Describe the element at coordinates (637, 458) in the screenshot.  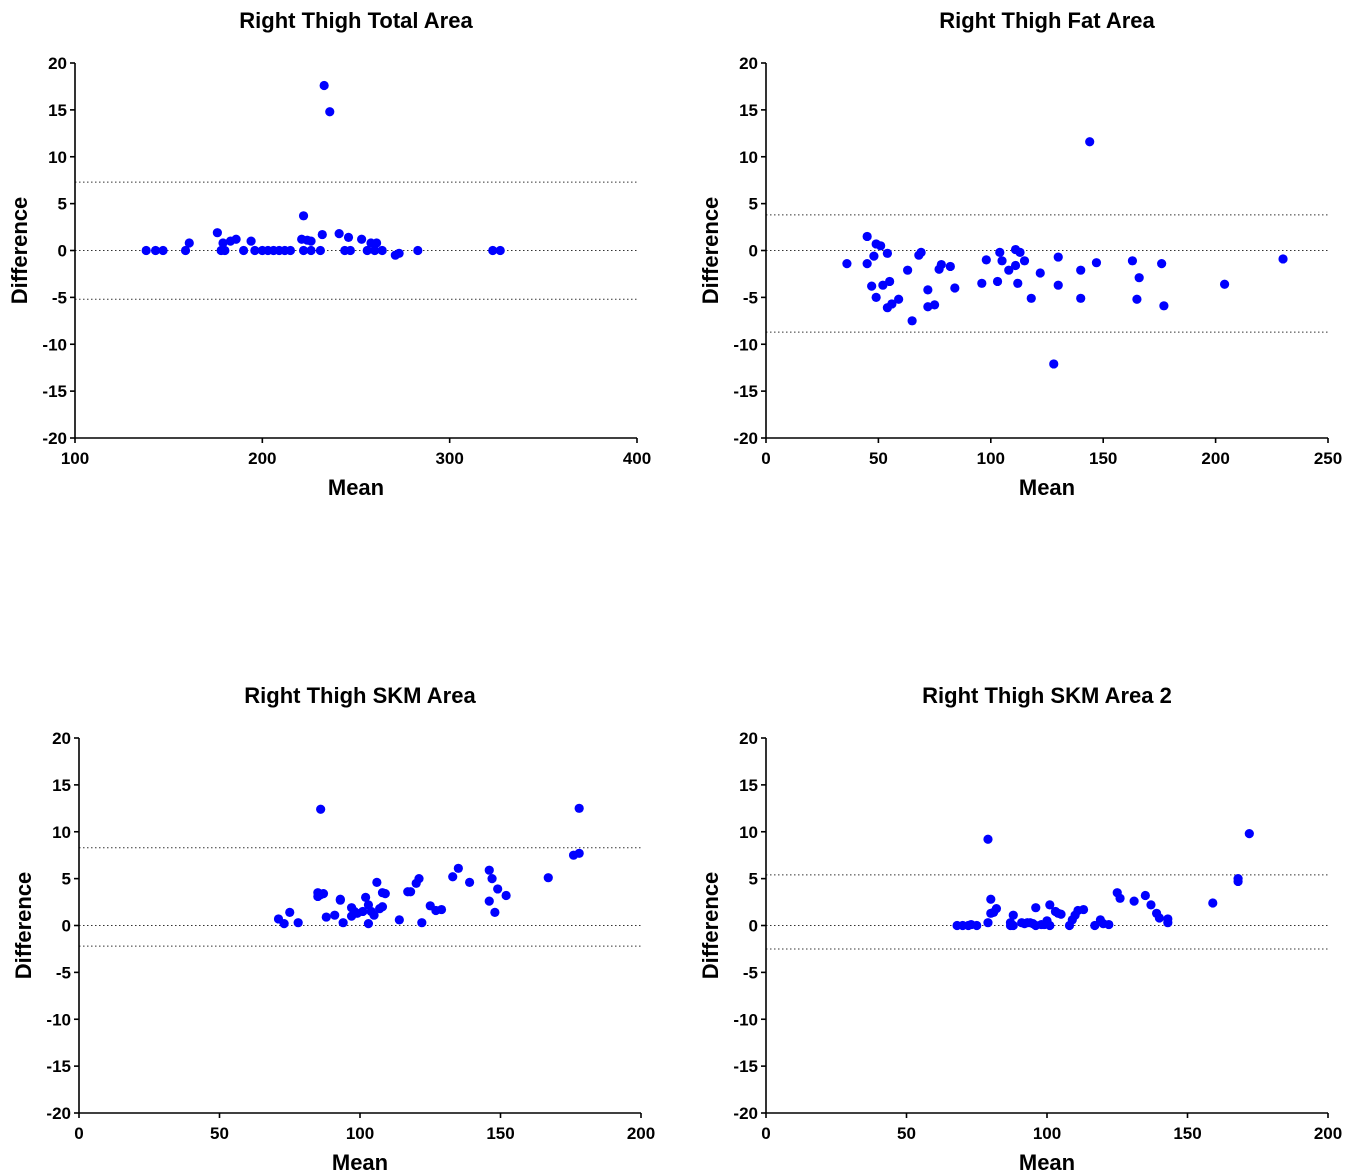
I see `x-tick-label: 400` at that location.